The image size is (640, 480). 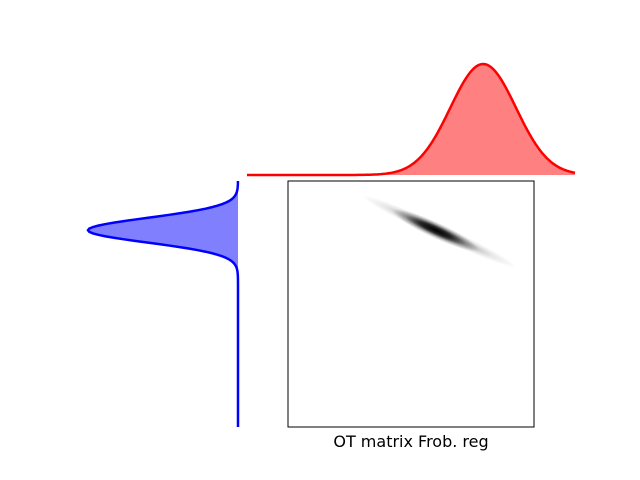 I want to click on left-distribution-curve, so click(x=163, y=303).